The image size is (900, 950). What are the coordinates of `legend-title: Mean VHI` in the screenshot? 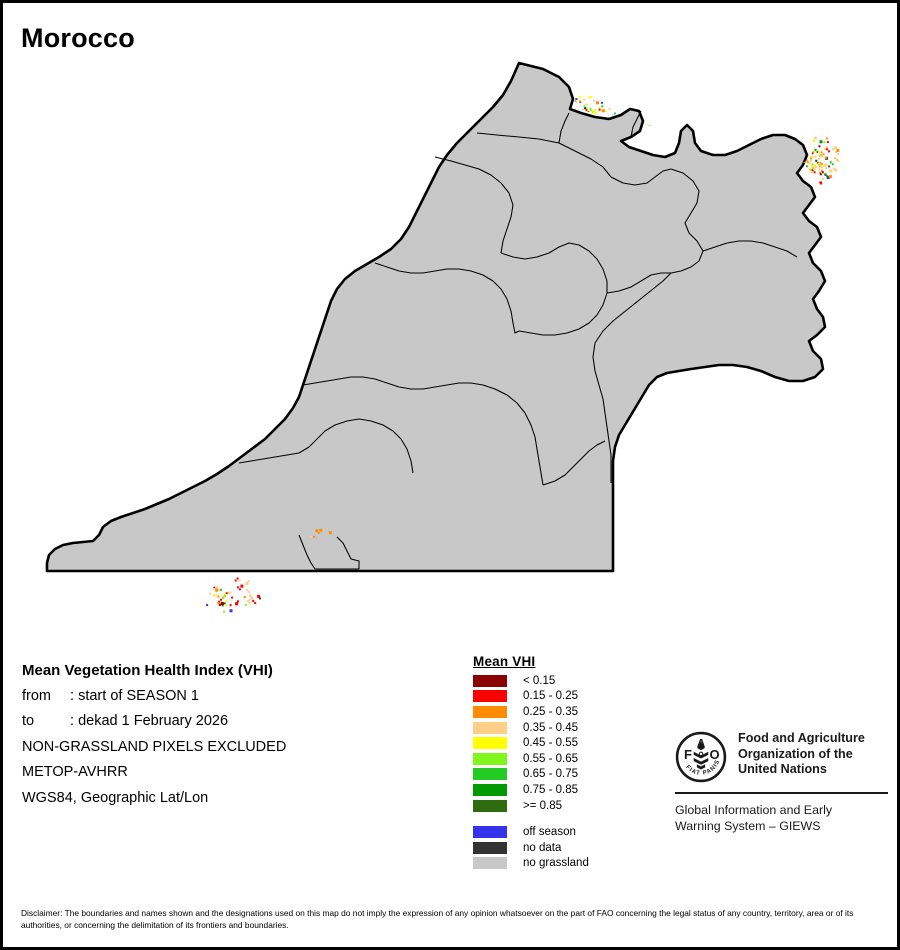 It's located at (504, 661).